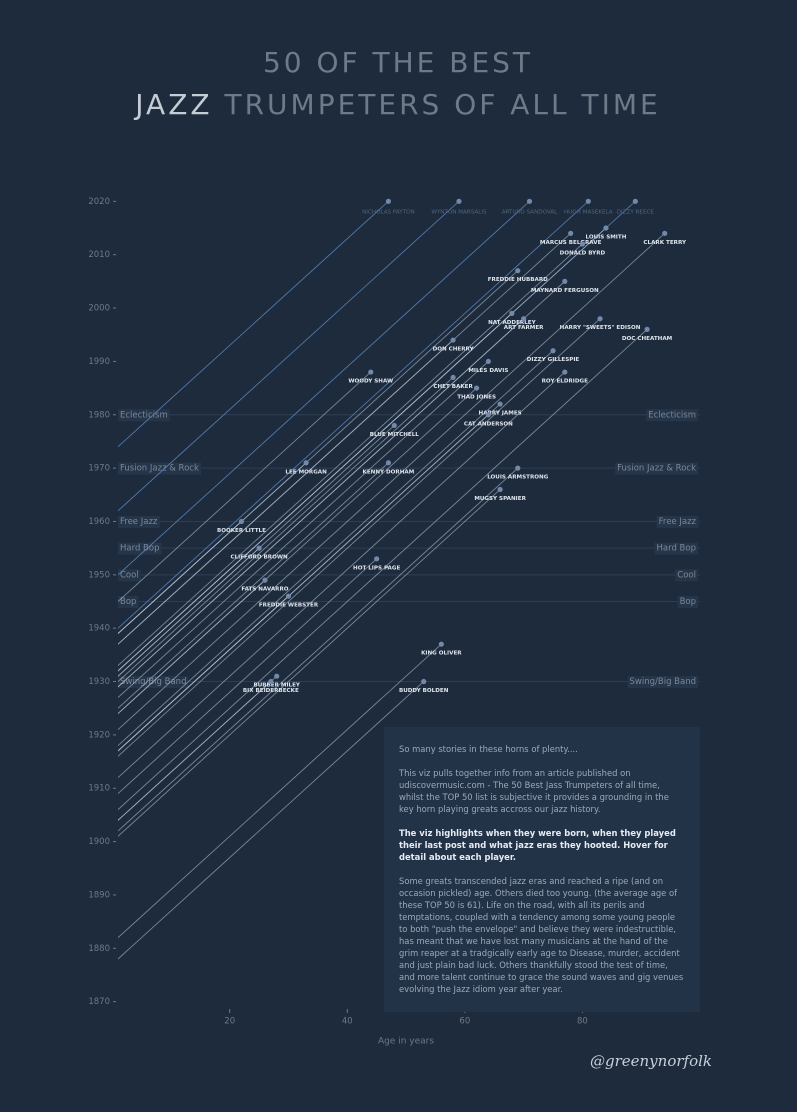 The width and height of the screenshot is (797, 1112). What do you see at coordinates (524, 328) in the screenshot?
I see `player-label: ART FARMER` at bounding box center [524, 328].